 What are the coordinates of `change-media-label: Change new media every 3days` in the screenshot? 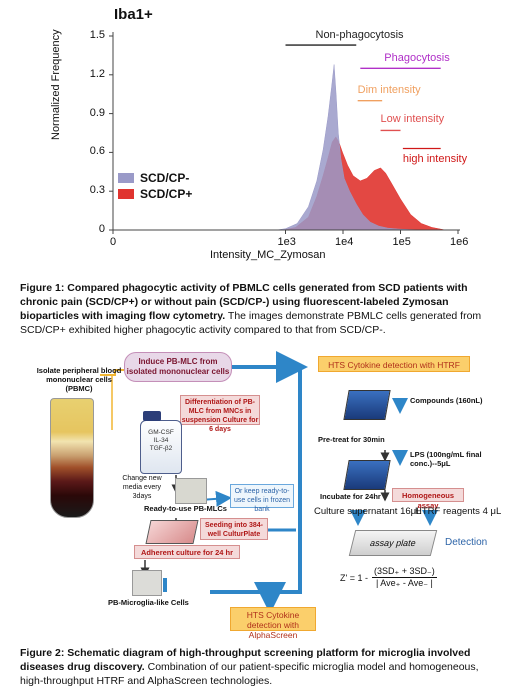 It's located at (142, 487).